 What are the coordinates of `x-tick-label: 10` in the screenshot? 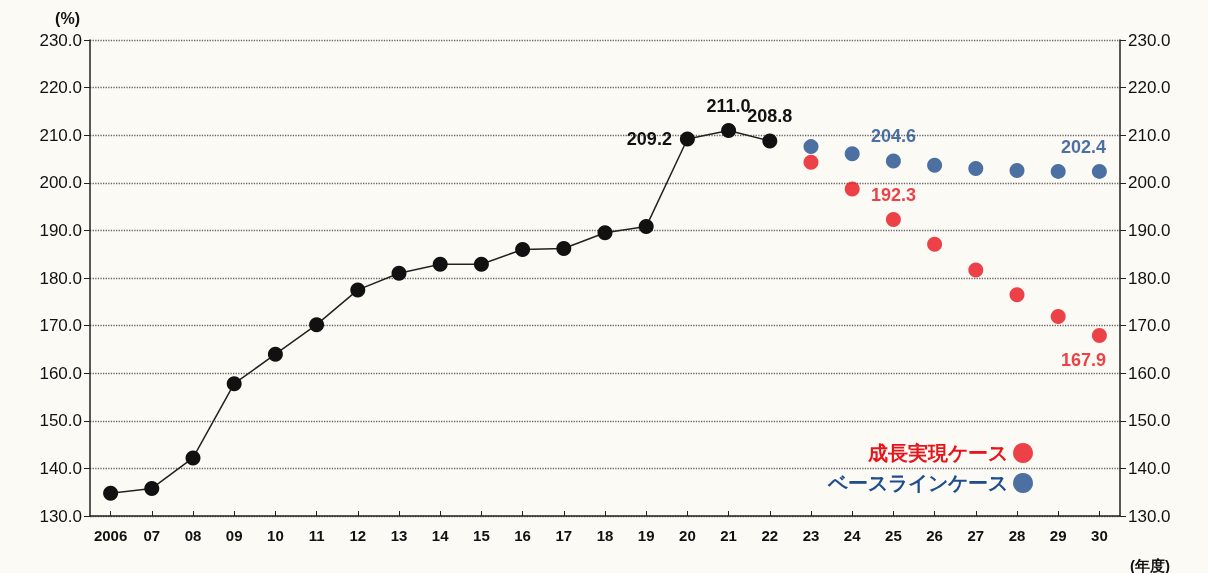 It's located at (275, 535).